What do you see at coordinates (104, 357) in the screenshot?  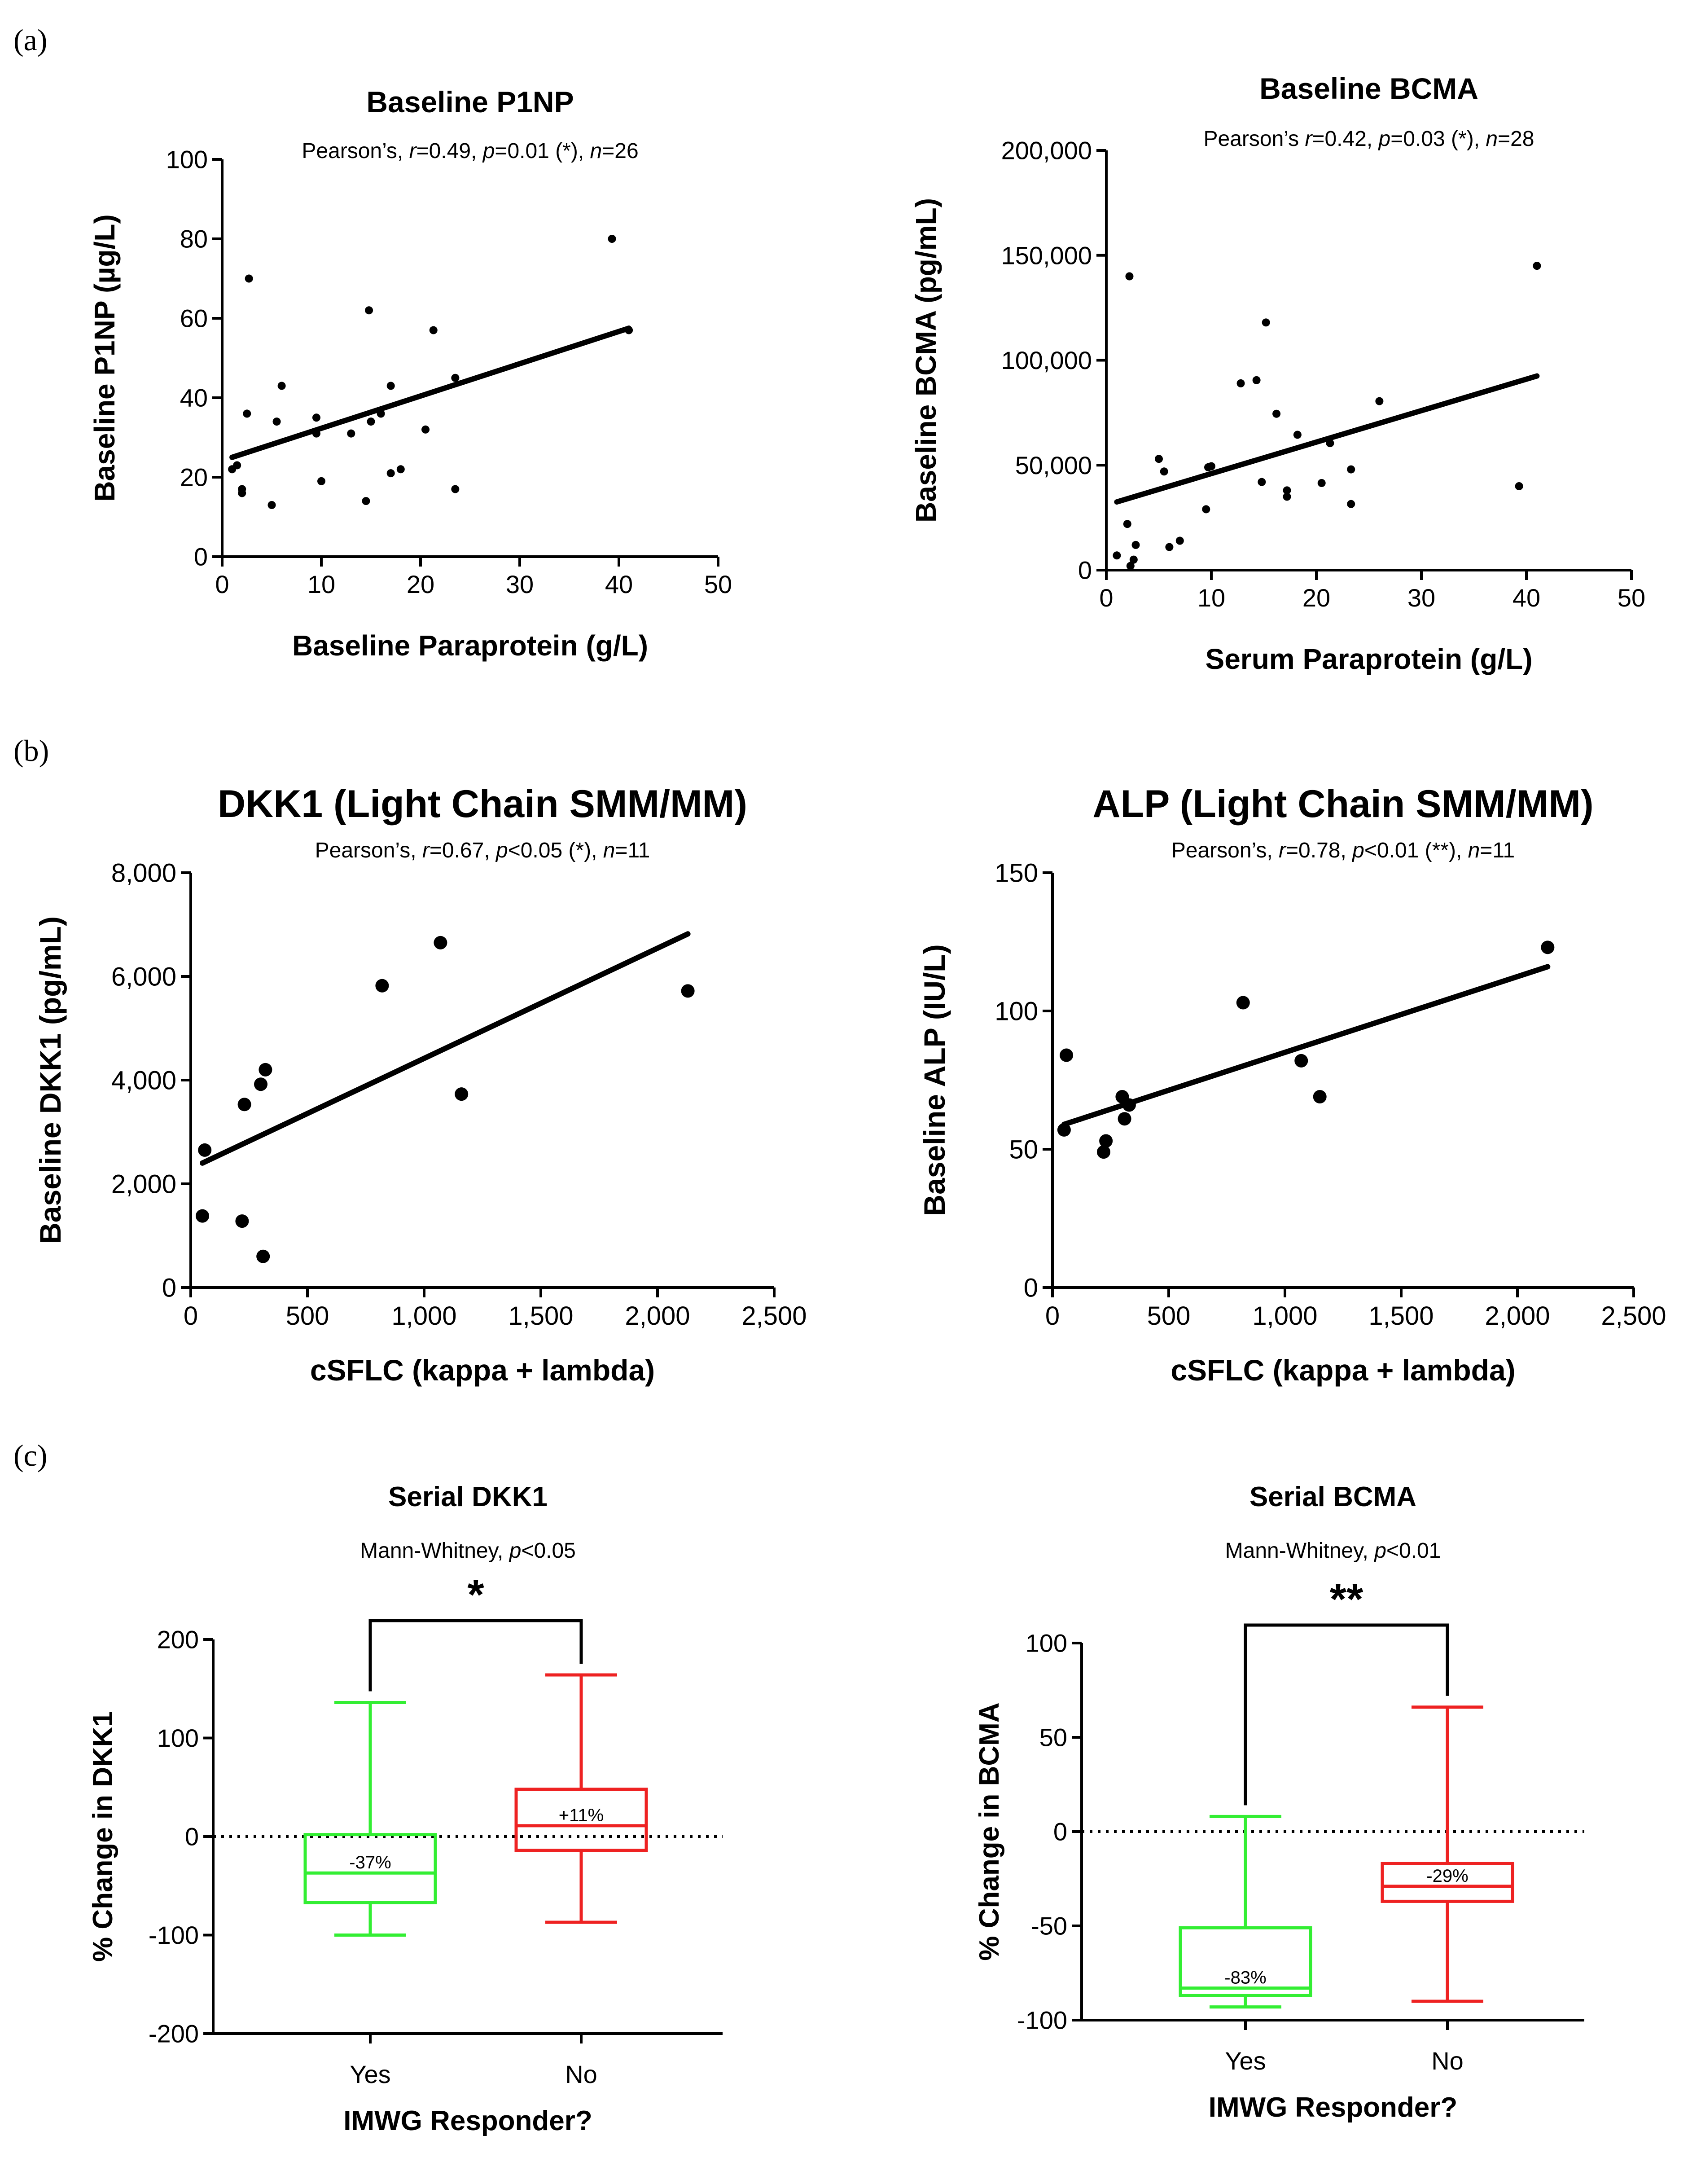 I see `y-axis-label: Baseline P1NP (µg/L)` at bounding box center [104, 357].